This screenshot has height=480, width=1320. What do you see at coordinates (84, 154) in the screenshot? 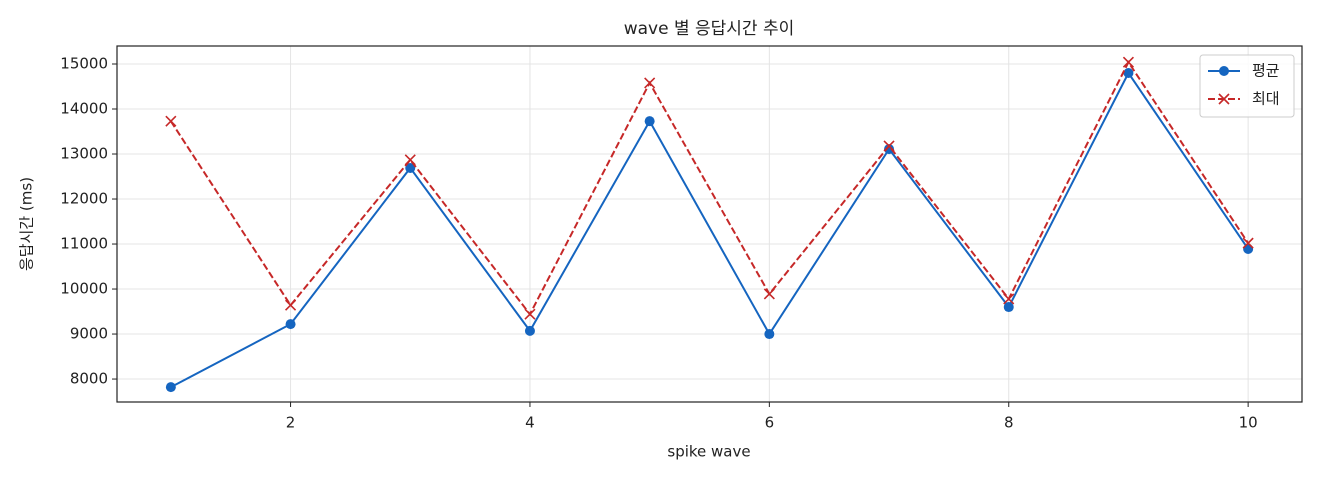
I see `y-tick-label: 13000` at bounding box center [84, 154].